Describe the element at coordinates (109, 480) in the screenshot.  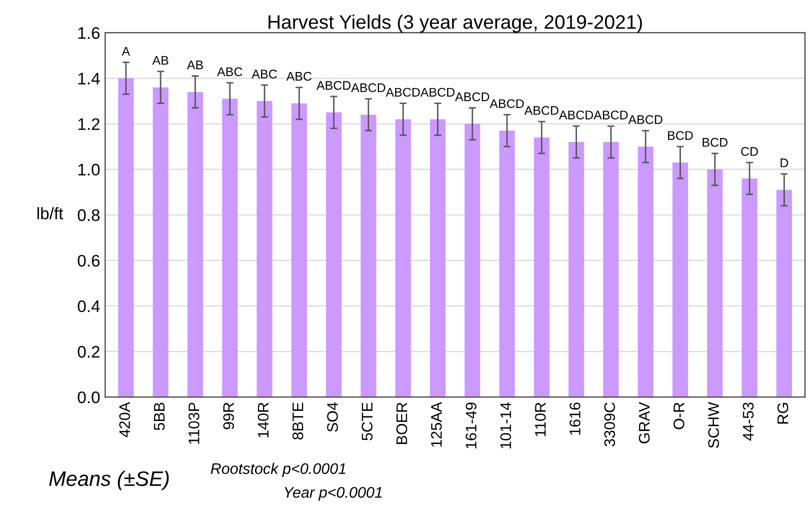
I see `text: Means (±SE)` at that location.